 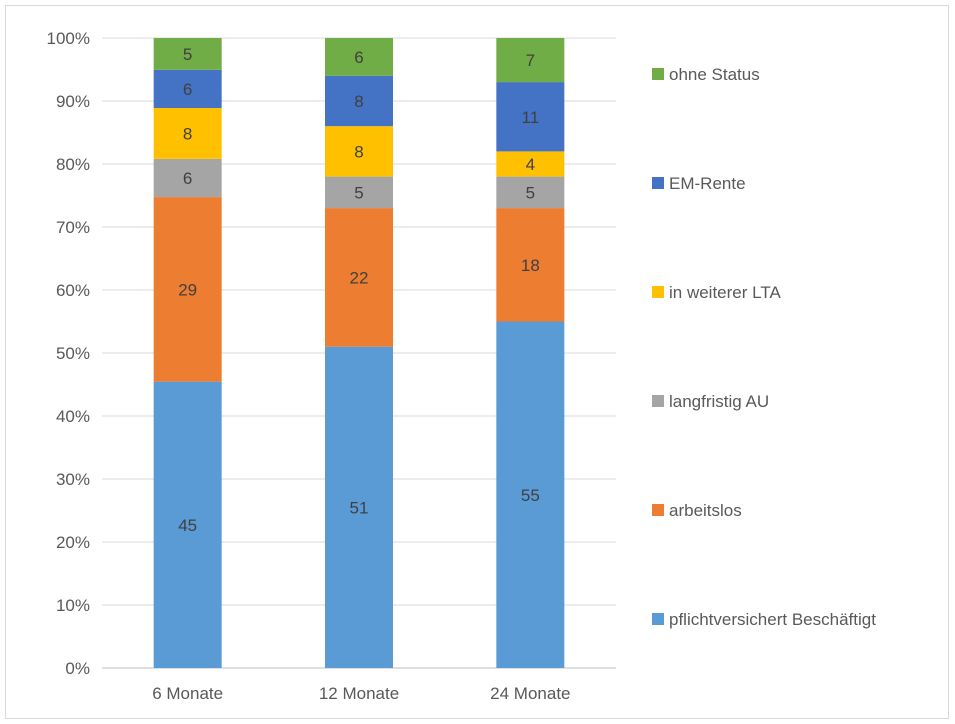 I want to click on y-tick-label: 100%, so click(x=68, y=38).